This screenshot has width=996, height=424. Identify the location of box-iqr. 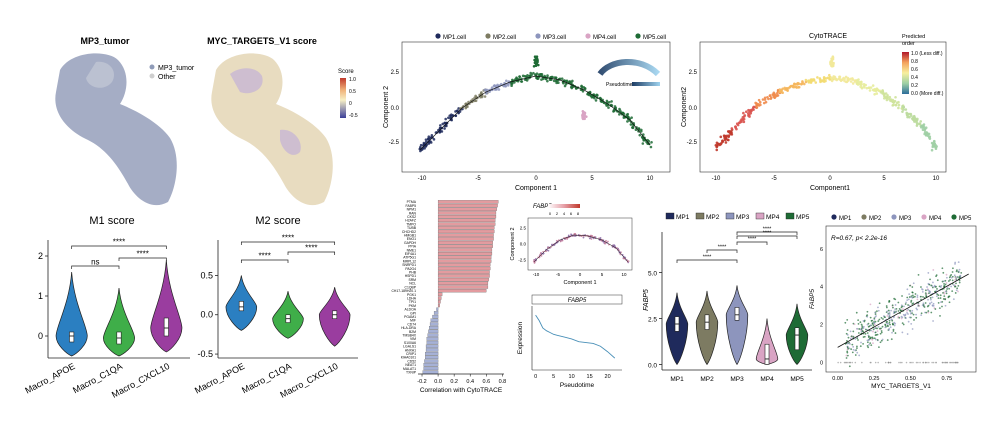
(166, 327).